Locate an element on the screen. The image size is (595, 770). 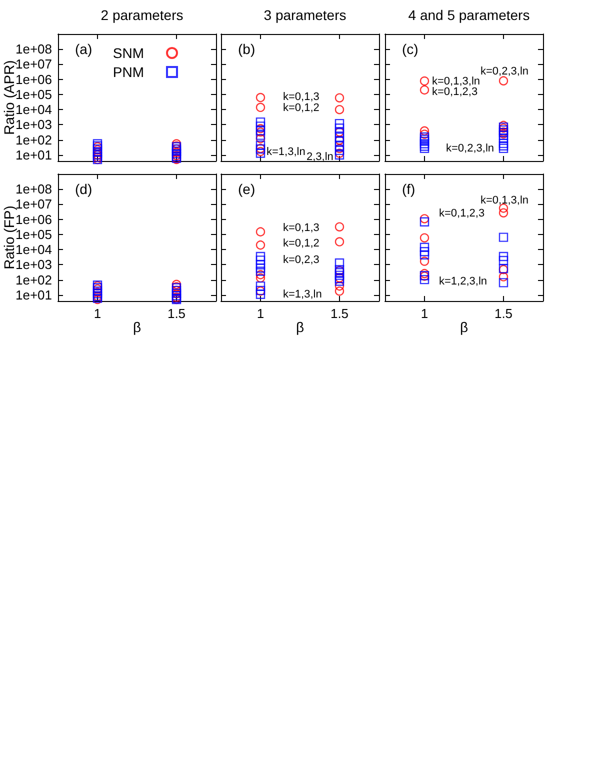
annotation: (e) is located at coordinates (247, 189).